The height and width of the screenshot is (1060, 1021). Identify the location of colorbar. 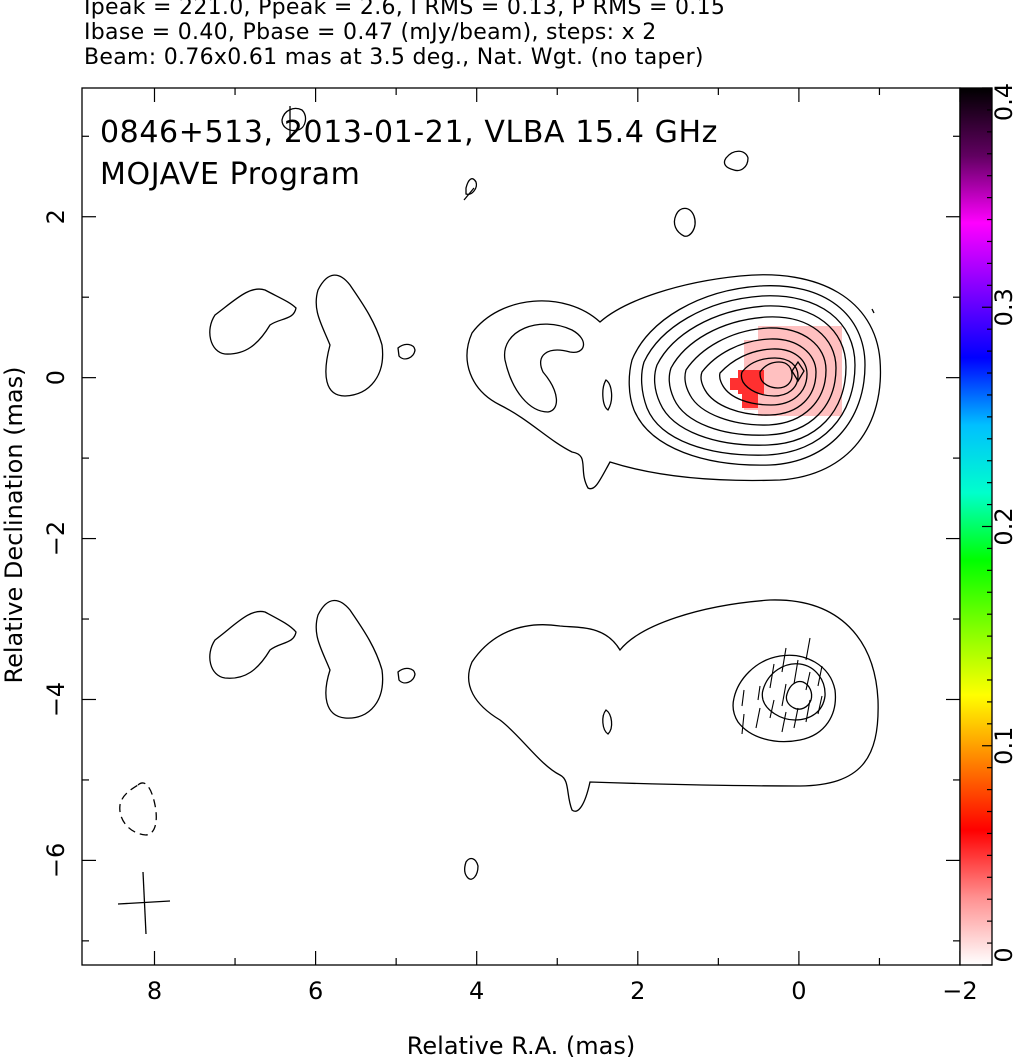
(976, 526).